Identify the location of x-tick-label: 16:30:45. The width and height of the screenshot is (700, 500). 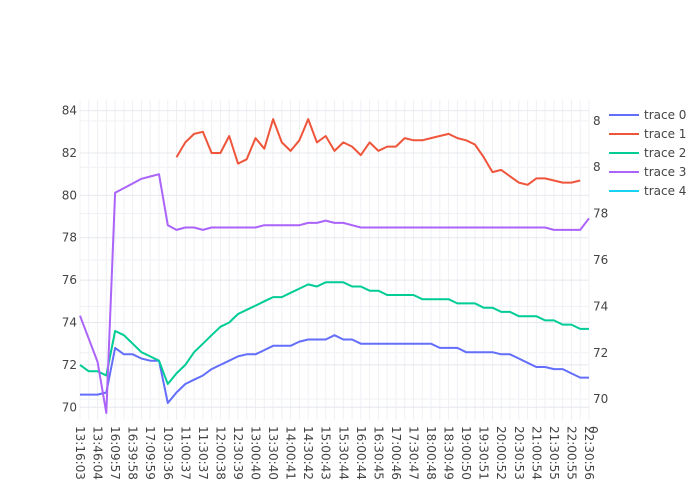
(378, 453).